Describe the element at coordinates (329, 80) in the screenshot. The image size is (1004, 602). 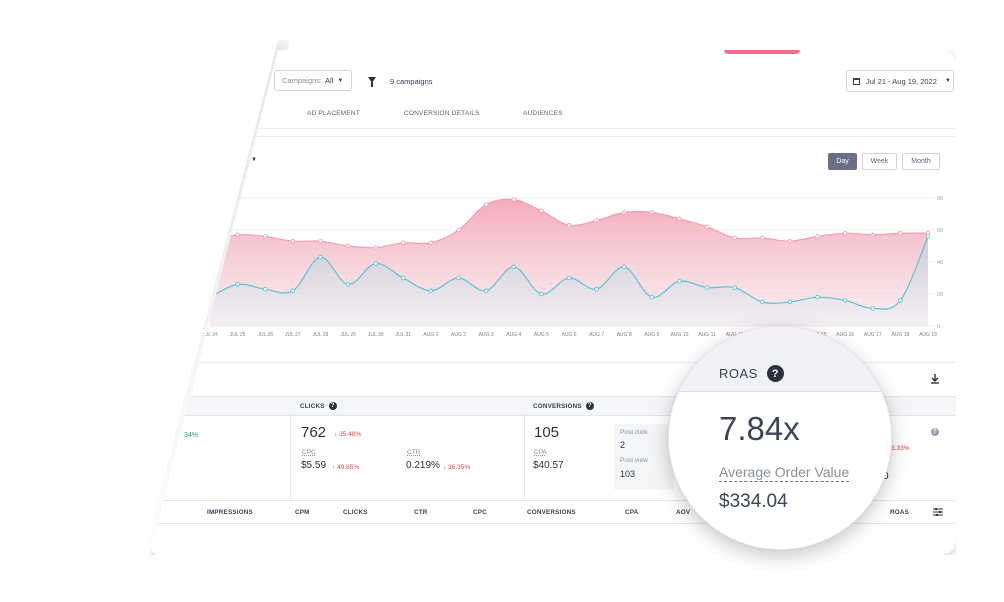
I see `campaigns-value: All` at that location.